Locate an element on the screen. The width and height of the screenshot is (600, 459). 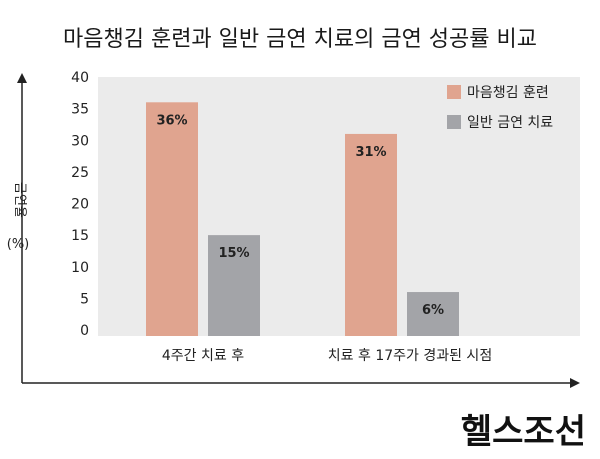
chart-title: 마음챙김 훈련과 일반 금연 치료의 금연 성공률 비교 is located at coordinates (300, 39).